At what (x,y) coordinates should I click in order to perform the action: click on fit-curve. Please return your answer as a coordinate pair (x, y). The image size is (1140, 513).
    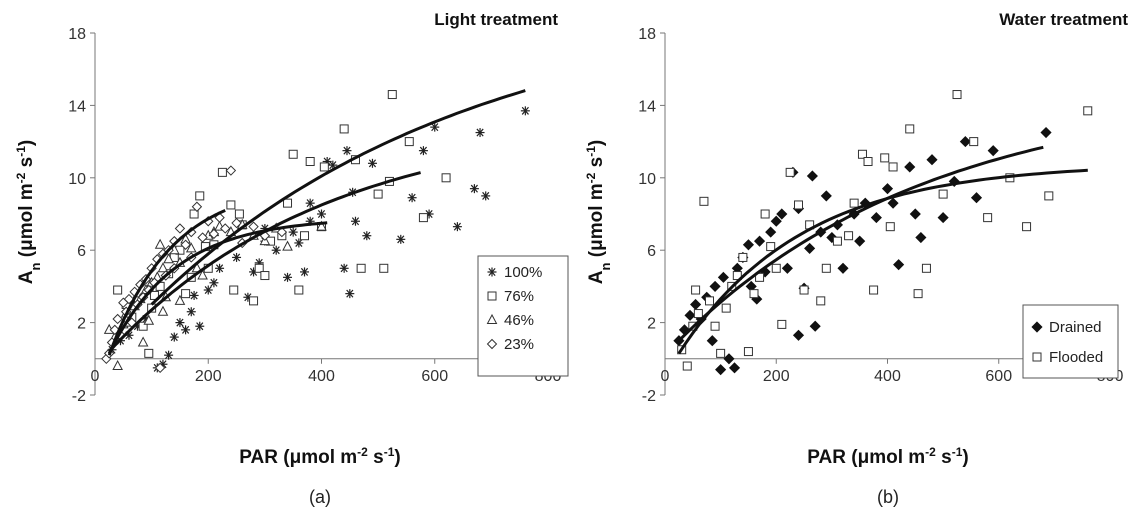
    Looking at the image, I should click on (217, 288).